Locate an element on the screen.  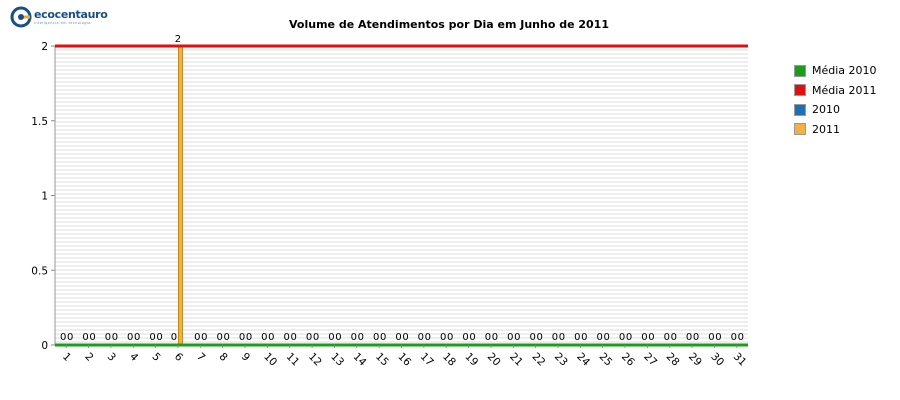
y-tick-label: 0.5 is located at coordinates (39, 271).